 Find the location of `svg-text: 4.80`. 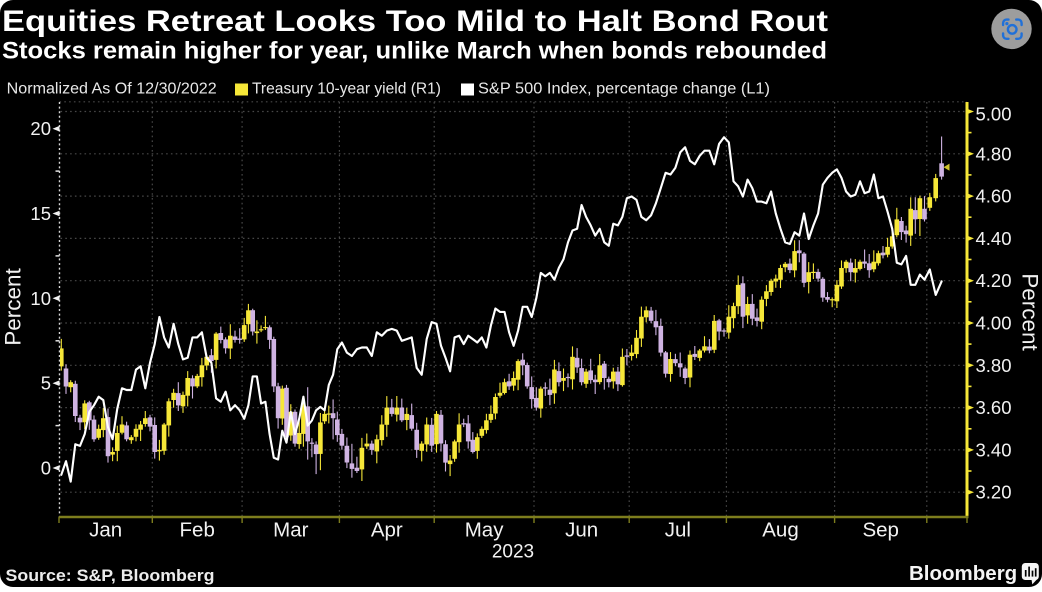

svg-text: 4.80 is located at coordinates (994, 153).